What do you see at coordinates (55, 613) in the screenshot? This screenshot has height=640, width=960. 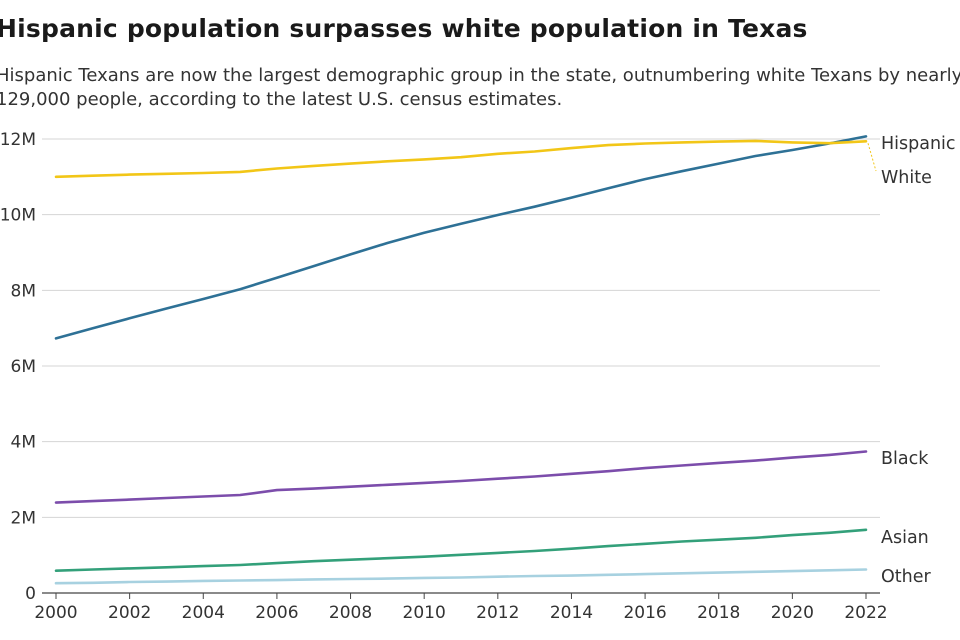 I see `x-tick-label: 2000` at bounding box center [55, 613].